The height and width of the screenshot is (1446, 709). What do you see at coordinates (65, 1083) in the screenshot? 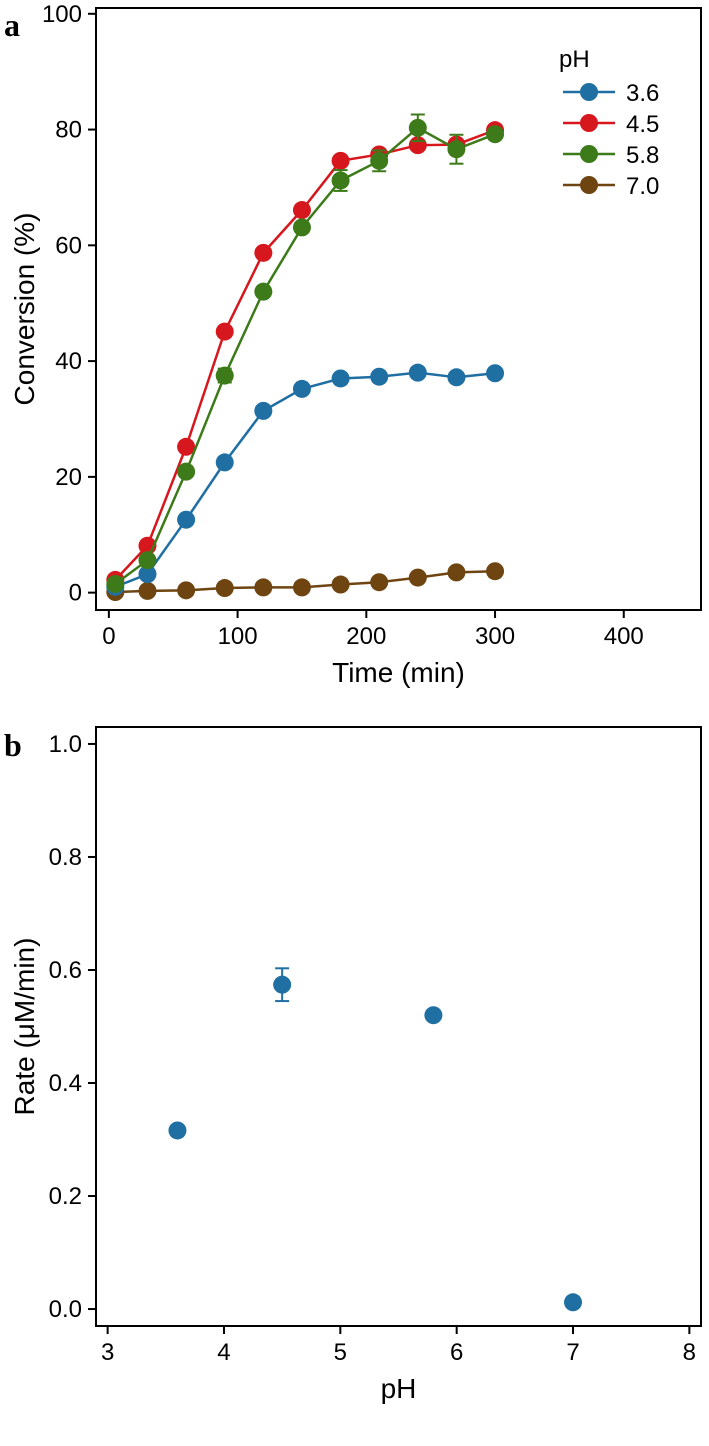
I see `y-tick-label: 0.4` at bounding box center [65, 1083].